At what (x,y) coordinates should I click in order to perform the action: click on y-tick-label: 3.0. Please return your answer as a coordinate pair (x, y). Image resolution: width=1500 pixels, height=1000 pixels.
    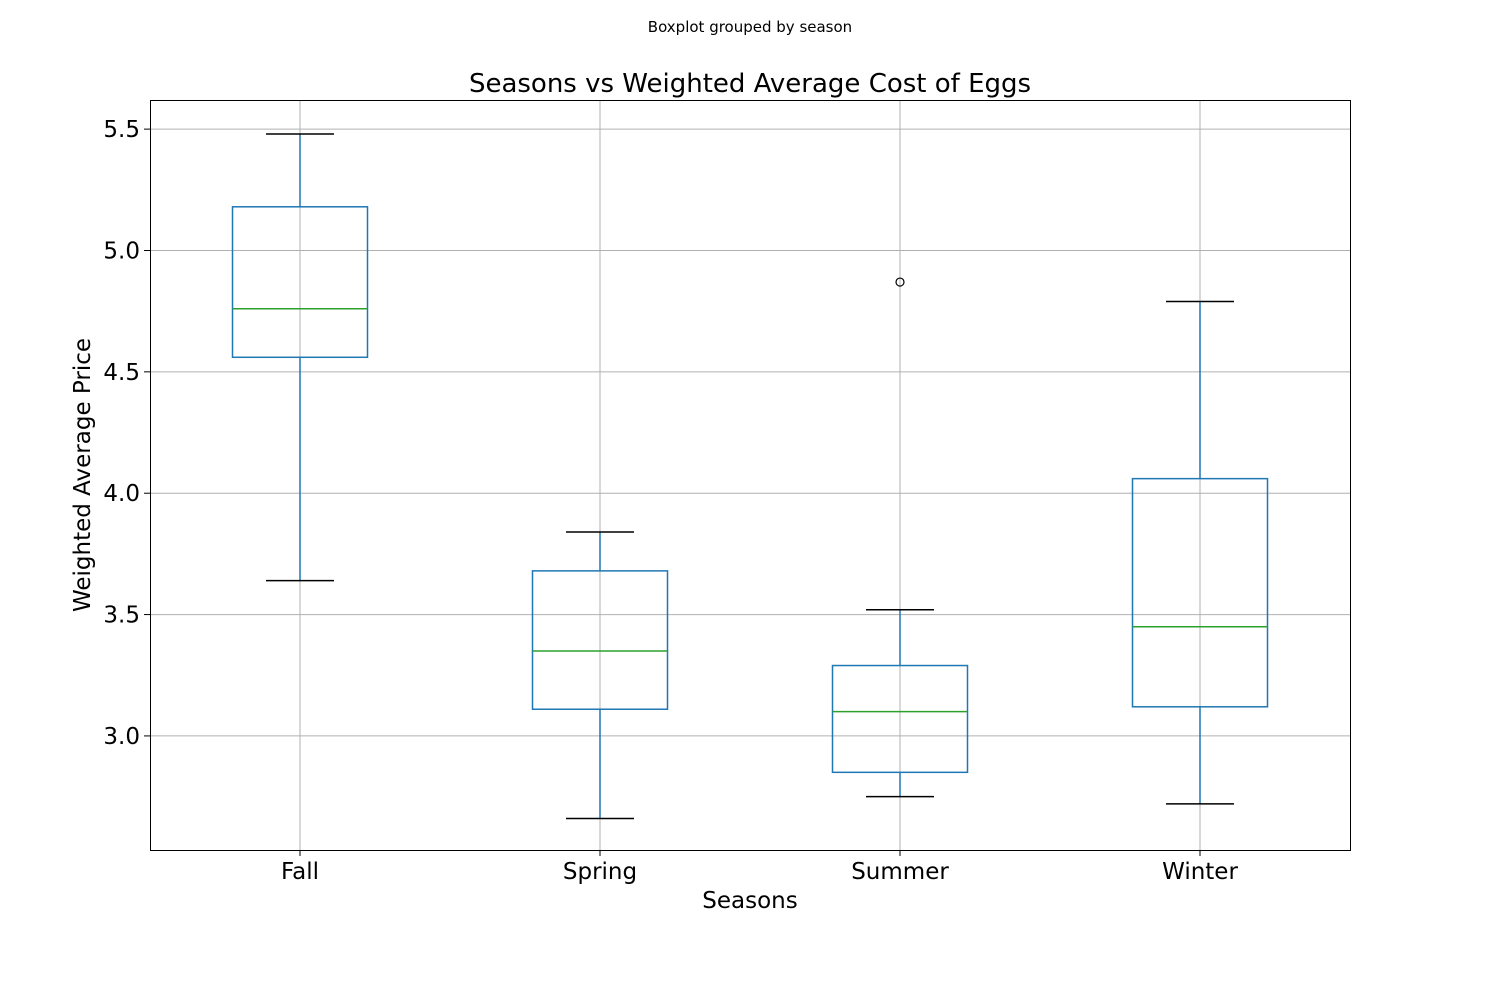
    Looking at the image, I should click on (121, 737).